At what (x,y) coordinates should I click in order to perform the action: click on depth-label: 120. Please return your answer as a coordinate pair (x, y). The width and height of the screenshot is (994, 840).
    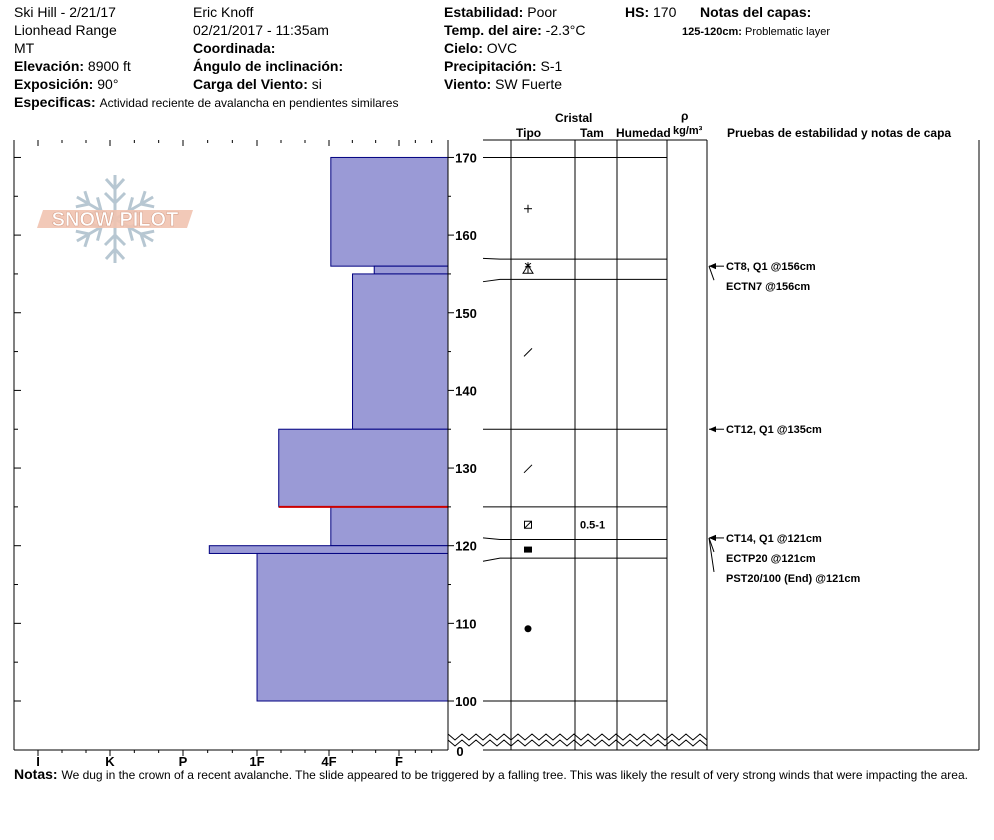
    Looking at the image, I should click on (466, 546).